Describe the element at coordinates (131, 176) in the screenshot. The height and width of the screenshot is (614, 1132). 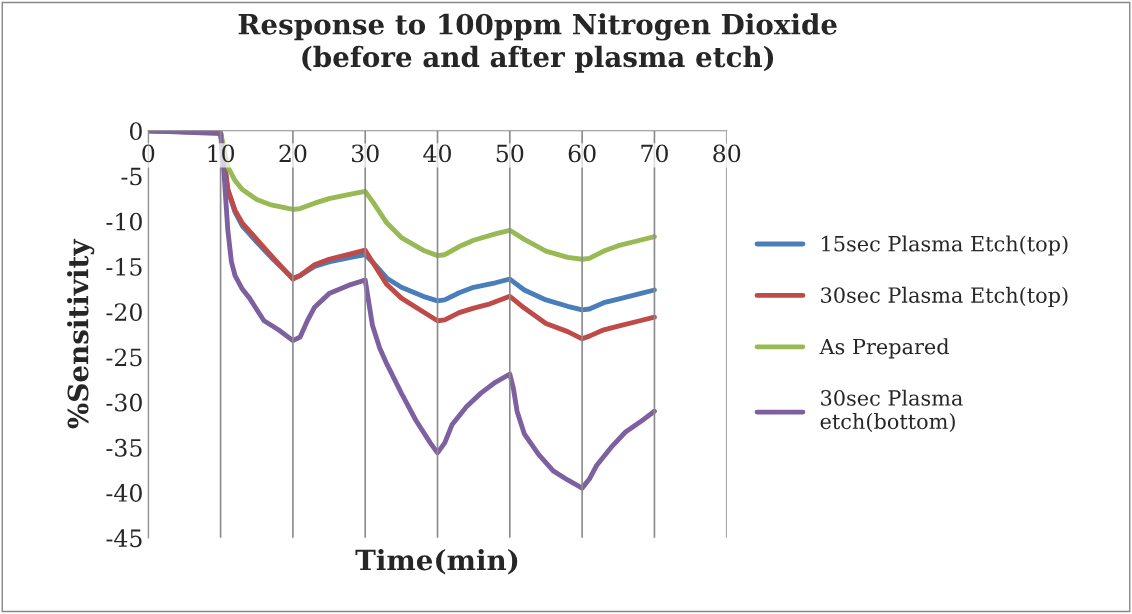
I see `y-tick-label: -5` at that location.